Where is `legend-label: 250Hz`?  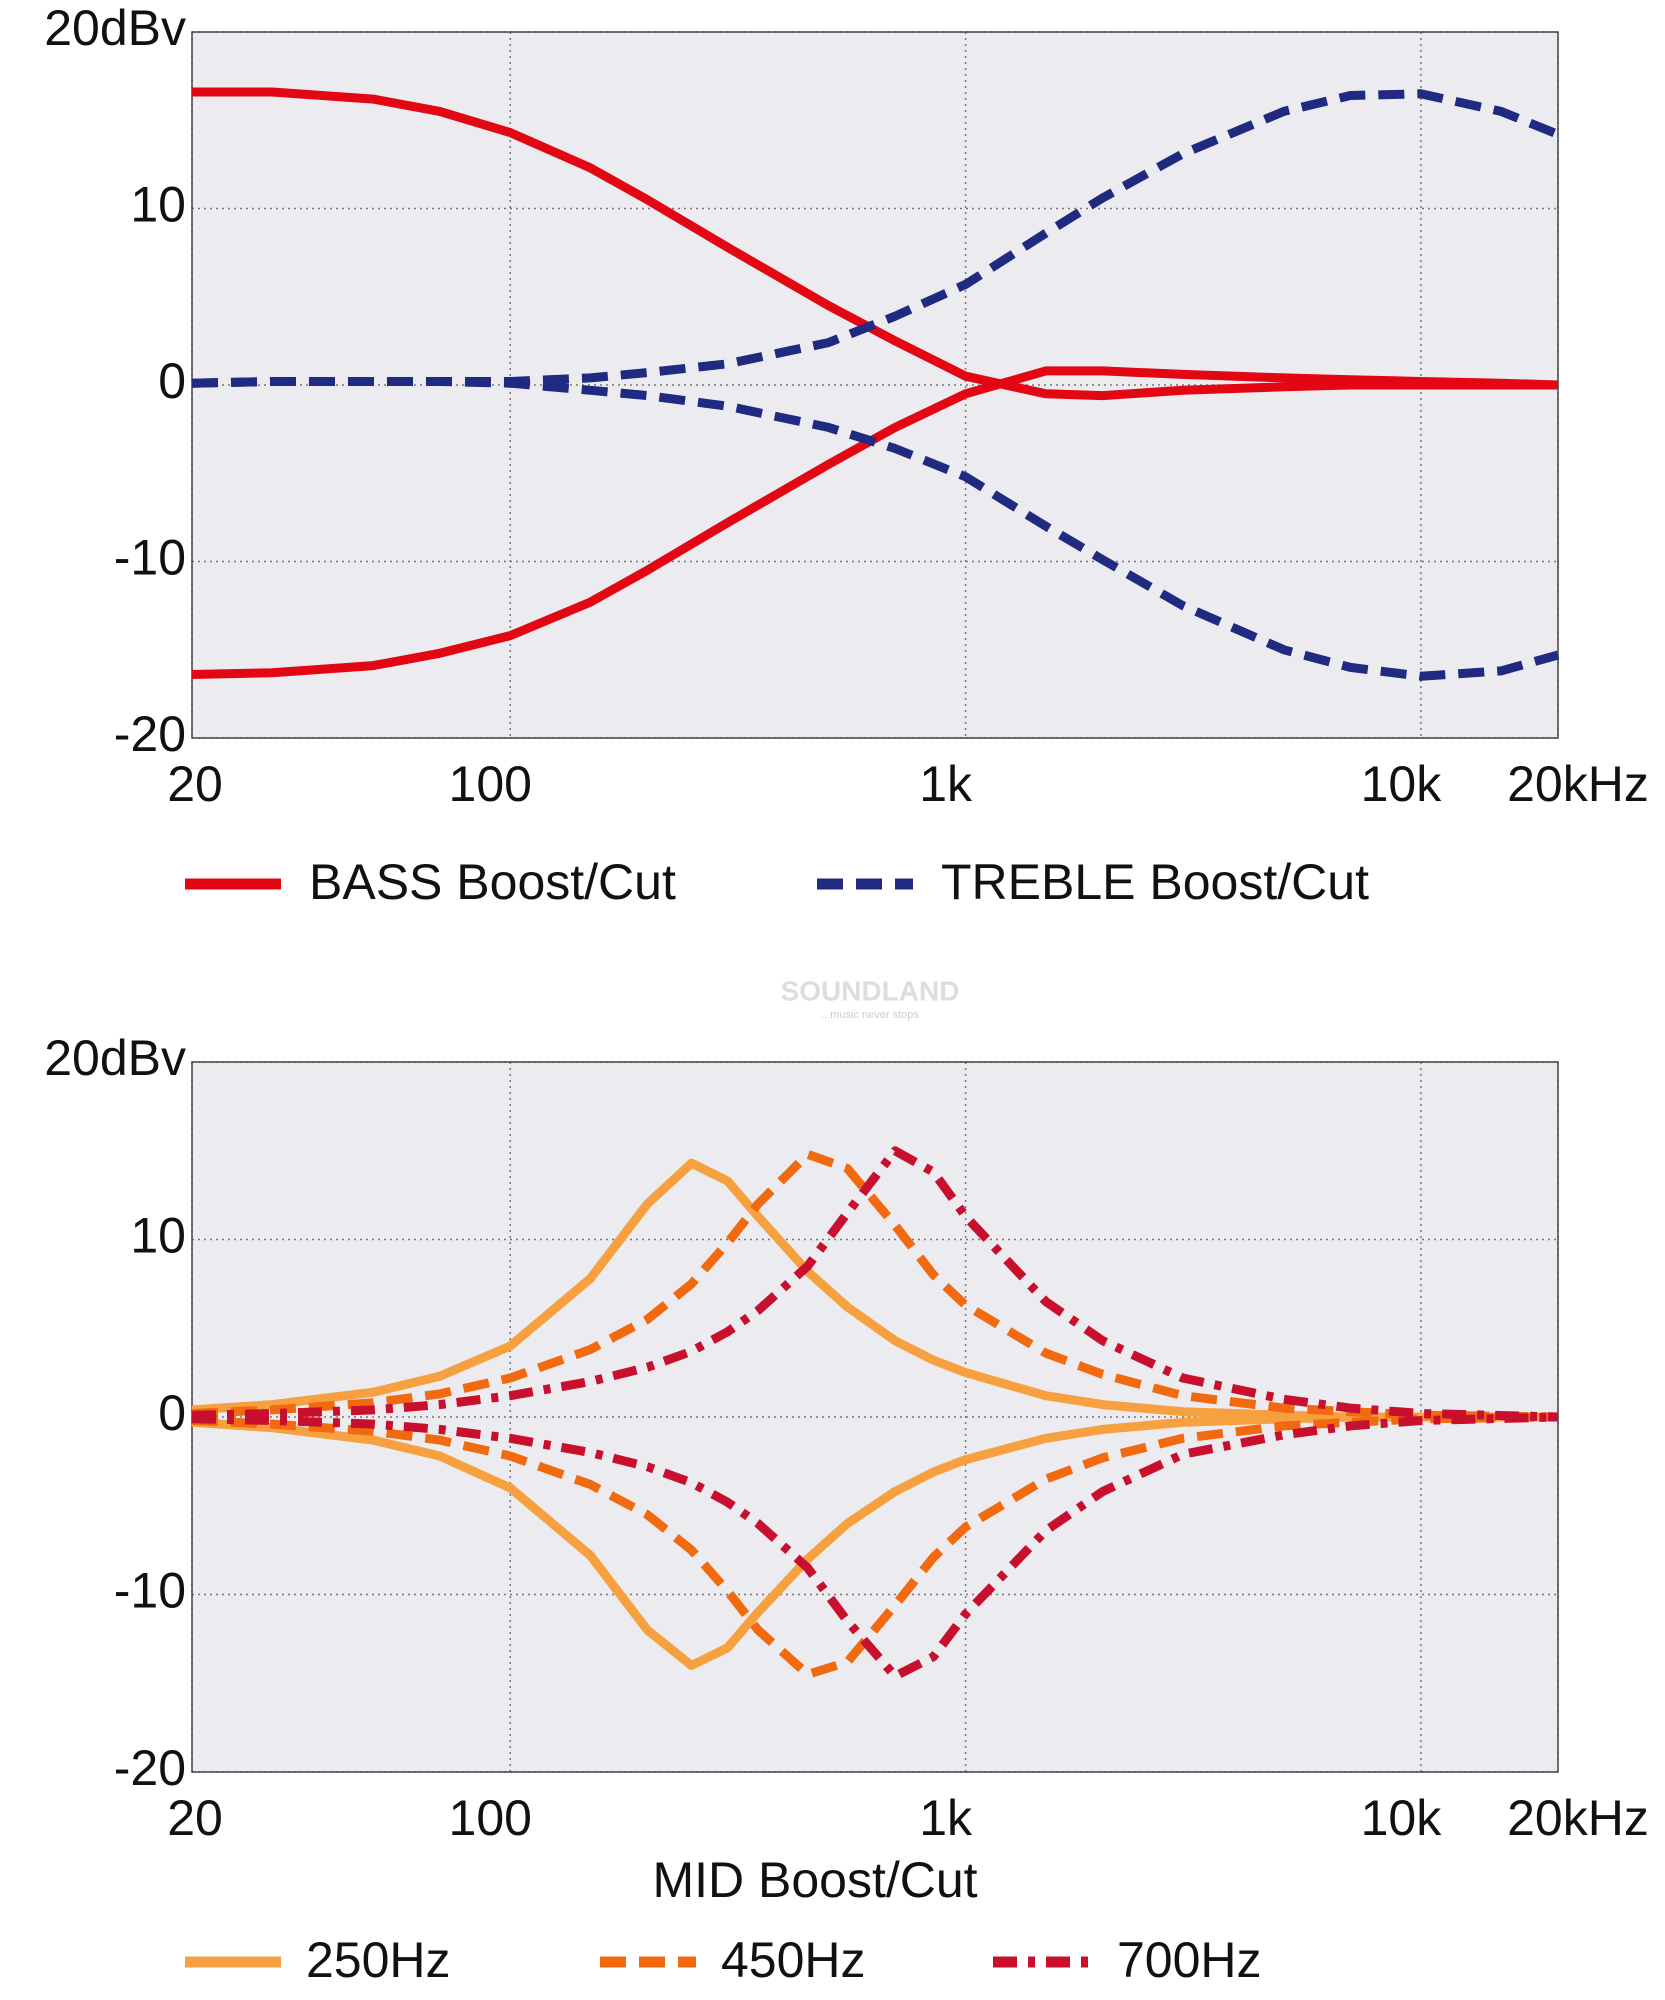
legend-label: 250Hz is located at coordinates (378, 1960).